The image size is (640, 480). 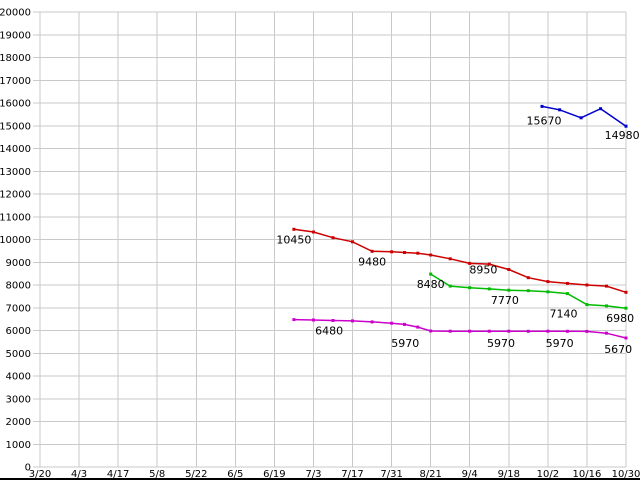 What do you see at coordinates (15, 149) in the screenshot?
I see `y-tick-label: 14000` at bounding box center [15, 149].